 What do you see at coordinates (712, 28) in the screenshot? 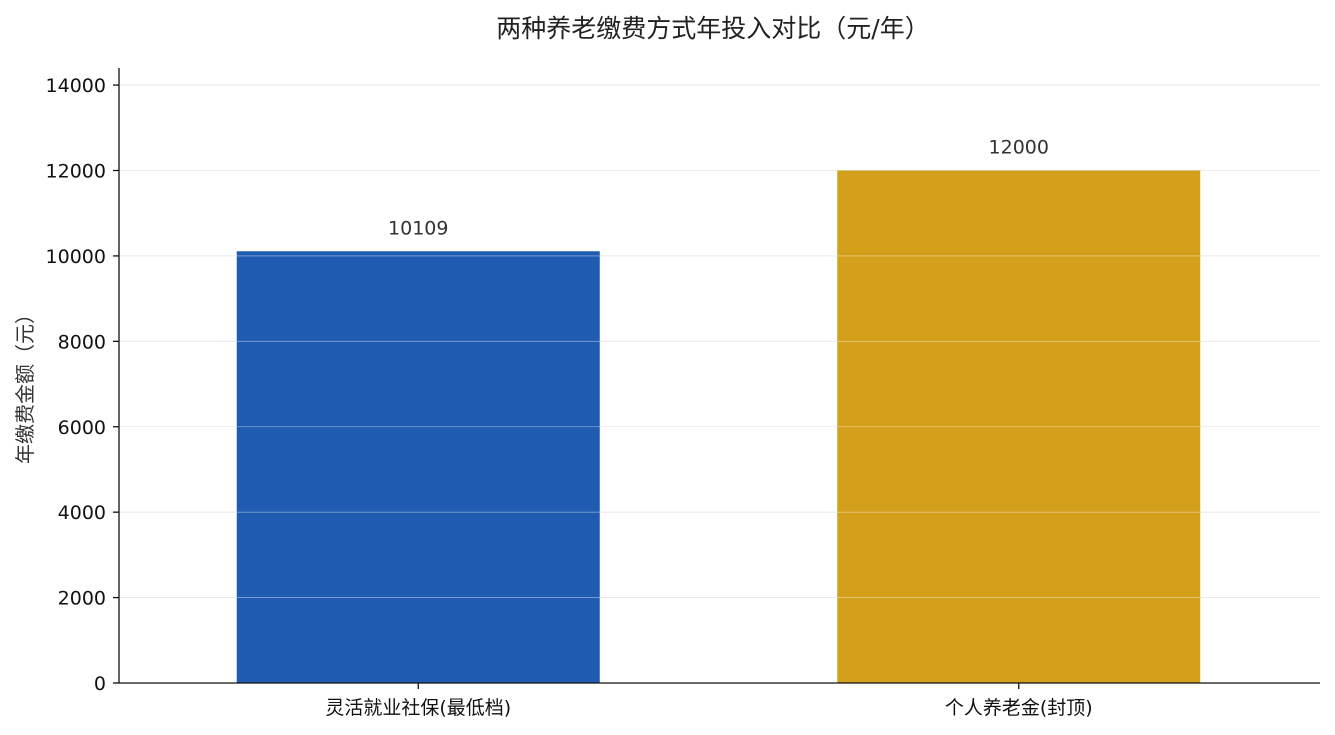
I see `chart-title: 两种养老缴费方式年投入对比（元/年）` at bounding box center [712, 28].